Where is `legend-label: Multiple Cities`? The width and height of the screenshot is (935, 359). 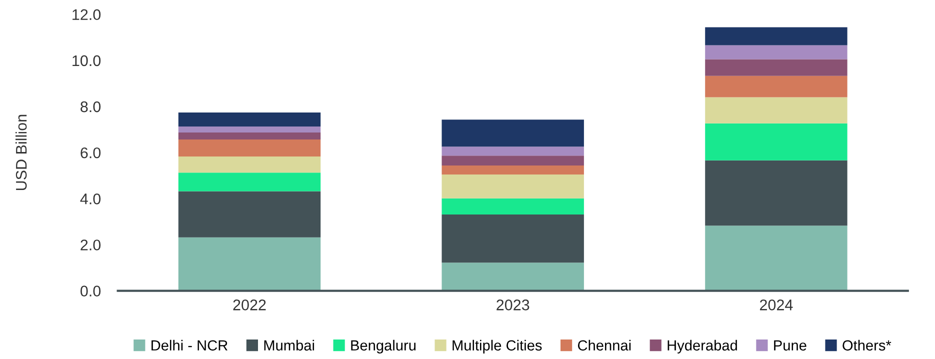
legend-label: Multiple Cities is located at coordinates (497, 347).